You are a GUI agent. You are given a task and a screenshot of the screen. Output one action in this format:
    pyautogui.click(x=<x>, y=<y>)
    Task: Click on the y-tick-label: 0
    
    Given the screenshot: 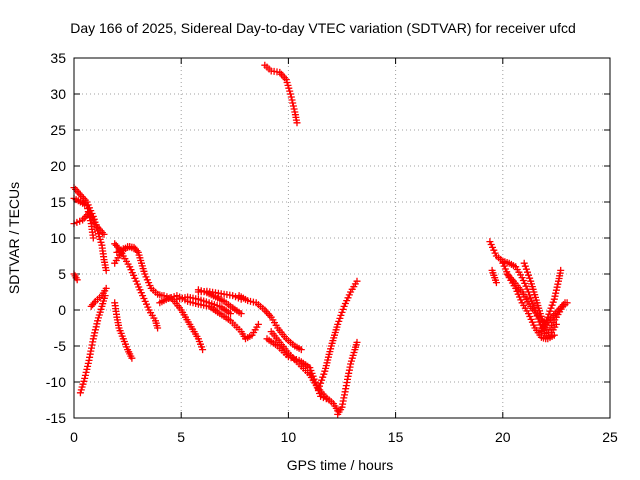 What is the action you would take?
    pyautogui.click(x=62, y=310)
    